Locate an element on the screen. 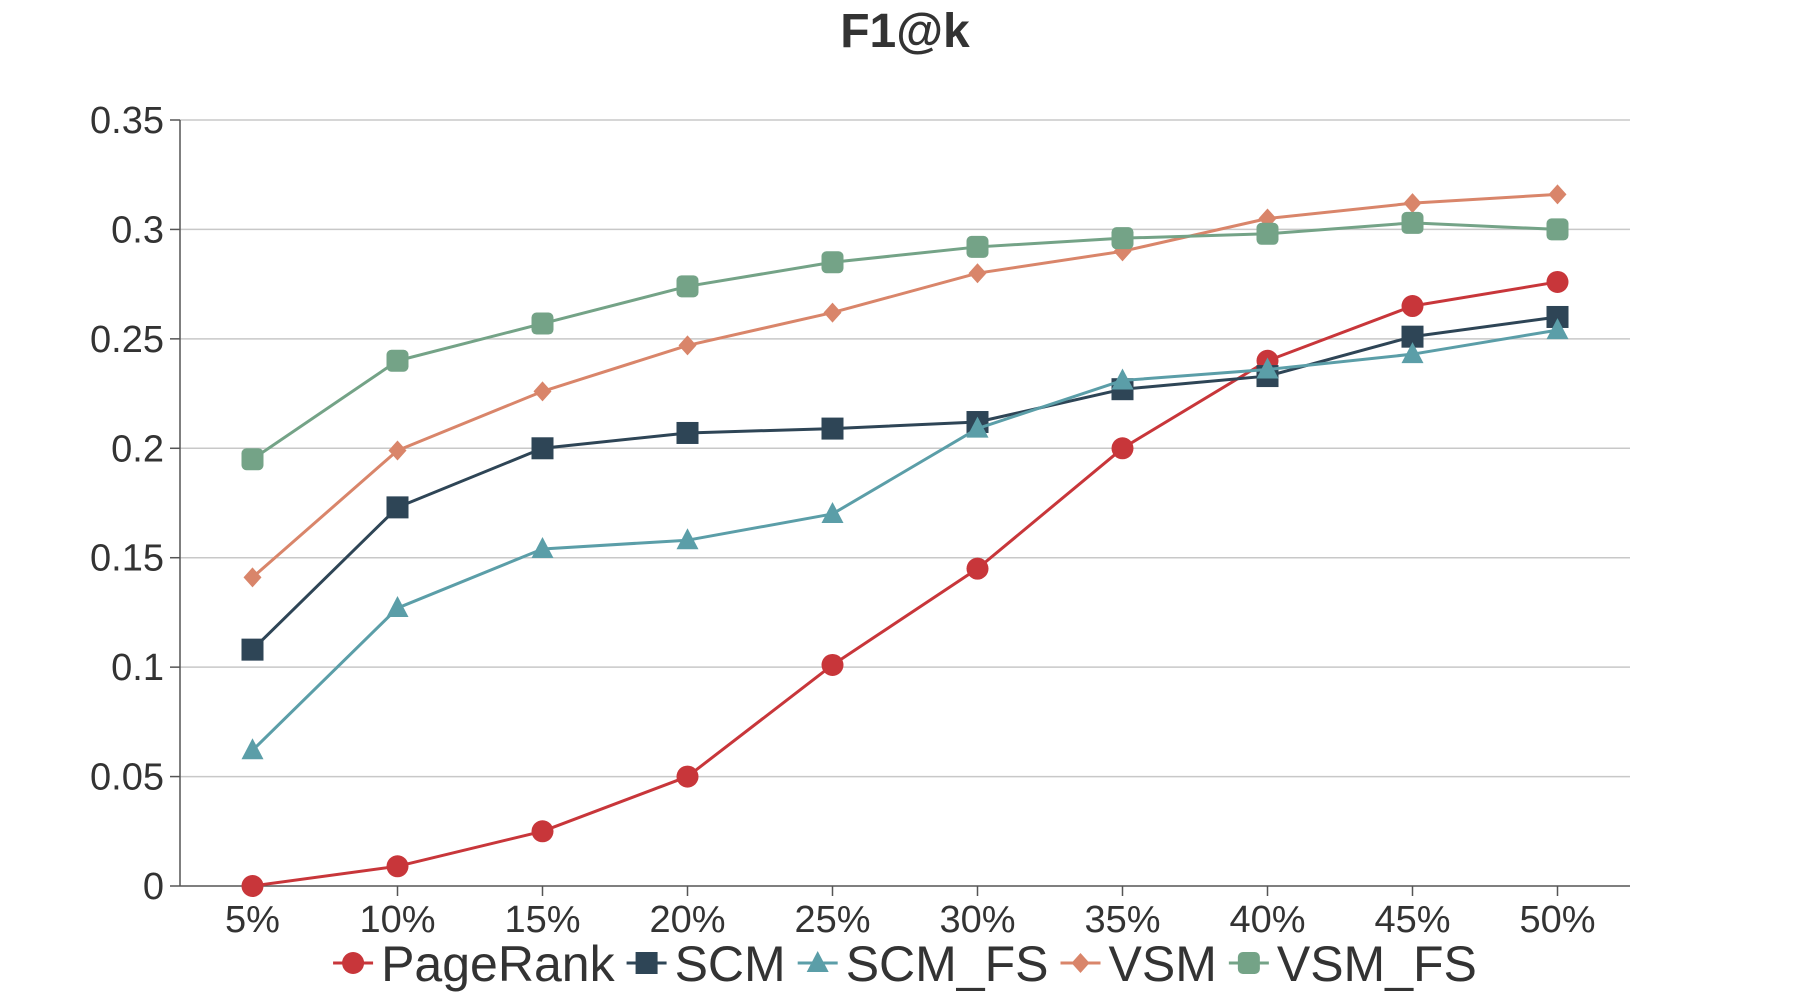 The image size is (1800, 1005). y-tick-label: 0.1 is located at coordinates (137, 668).